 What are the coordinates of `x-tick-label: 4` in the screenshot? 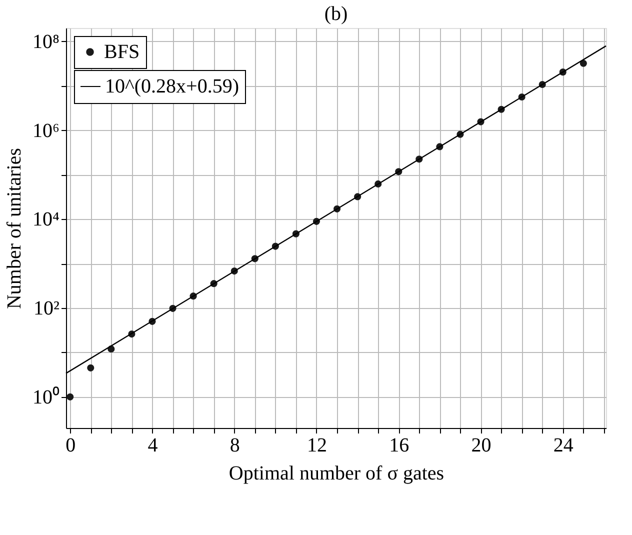 It's located at (153, 445).